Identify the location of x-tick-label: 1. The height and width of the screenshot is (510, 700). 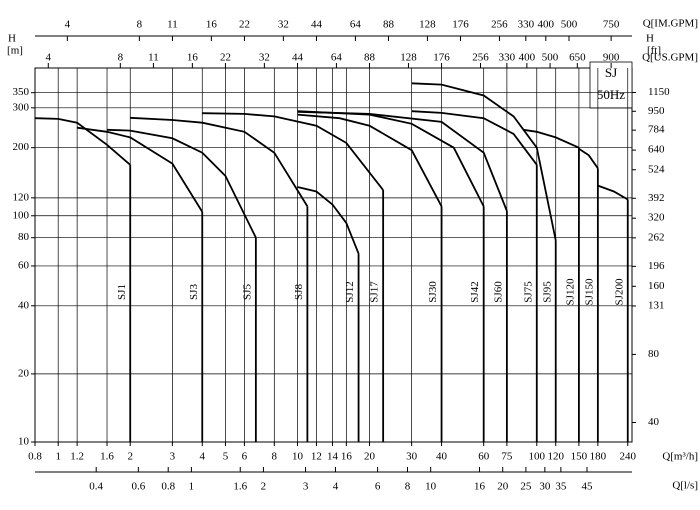
(58, 457).